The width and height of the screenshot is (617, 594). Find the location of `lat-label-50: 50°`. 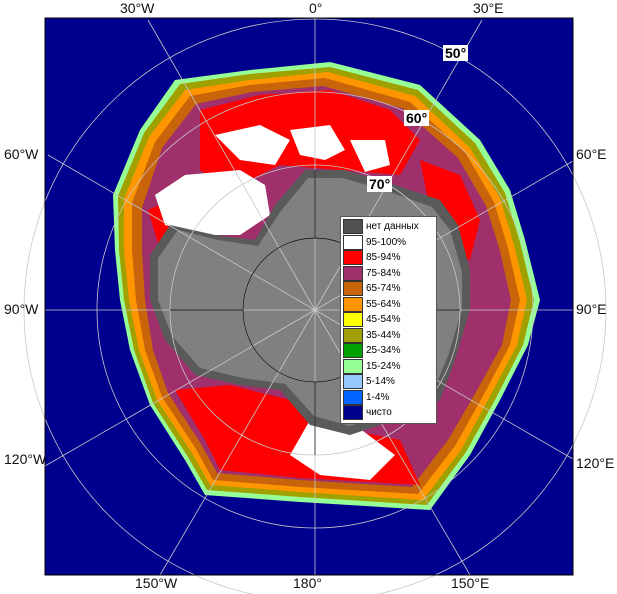

lat-label-50: 50° is located at coordinates (456, 53).